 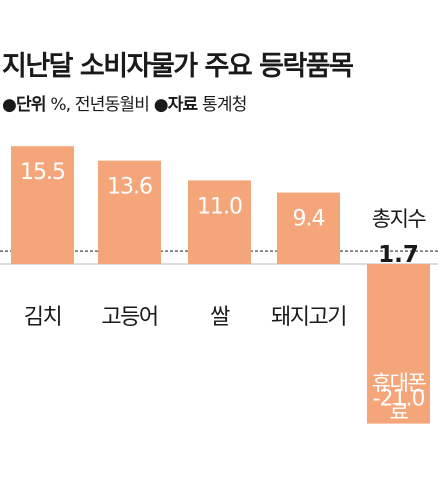 I want to click on category-label-4: 돼지고기, so click(x=308, y=317).